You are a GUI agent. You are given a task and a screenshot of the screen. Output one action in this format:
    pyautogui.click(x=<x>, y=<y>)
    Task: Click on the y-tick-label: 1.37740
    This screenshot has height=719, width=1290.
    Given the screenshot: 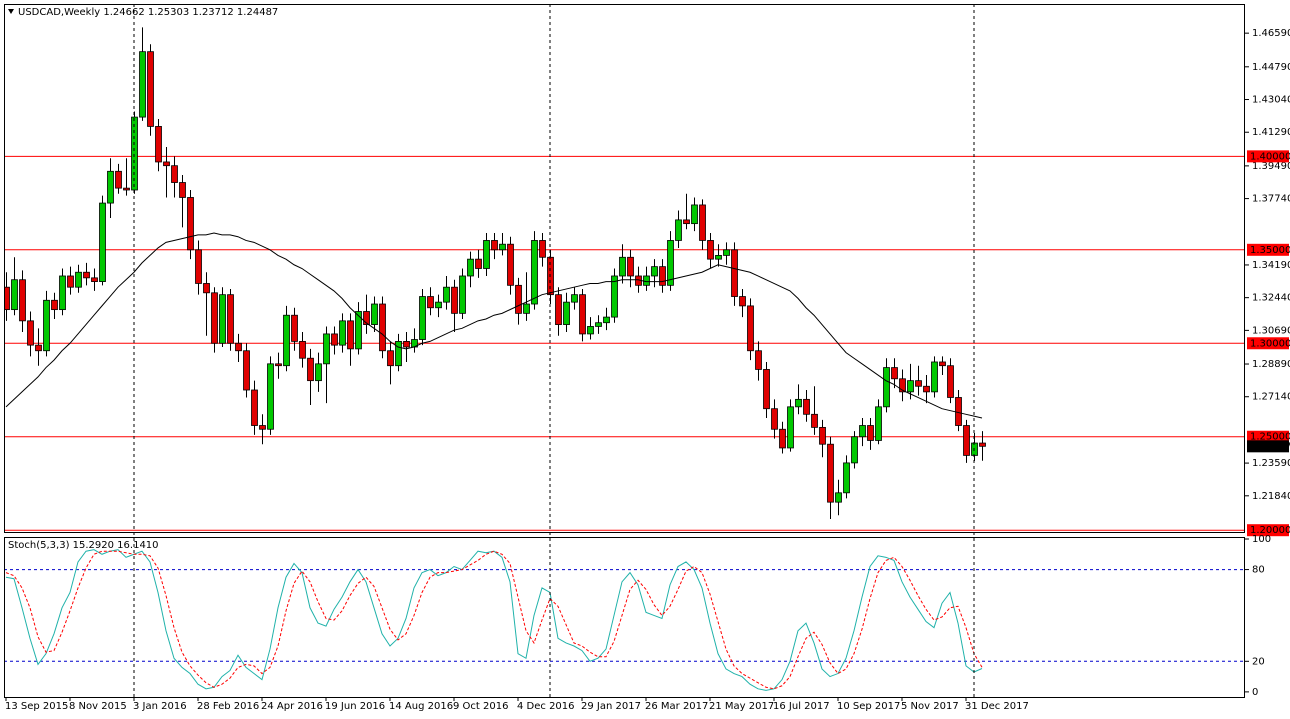 What is the action you would take?
    pyautogui.click(x=1271, y=199)
    